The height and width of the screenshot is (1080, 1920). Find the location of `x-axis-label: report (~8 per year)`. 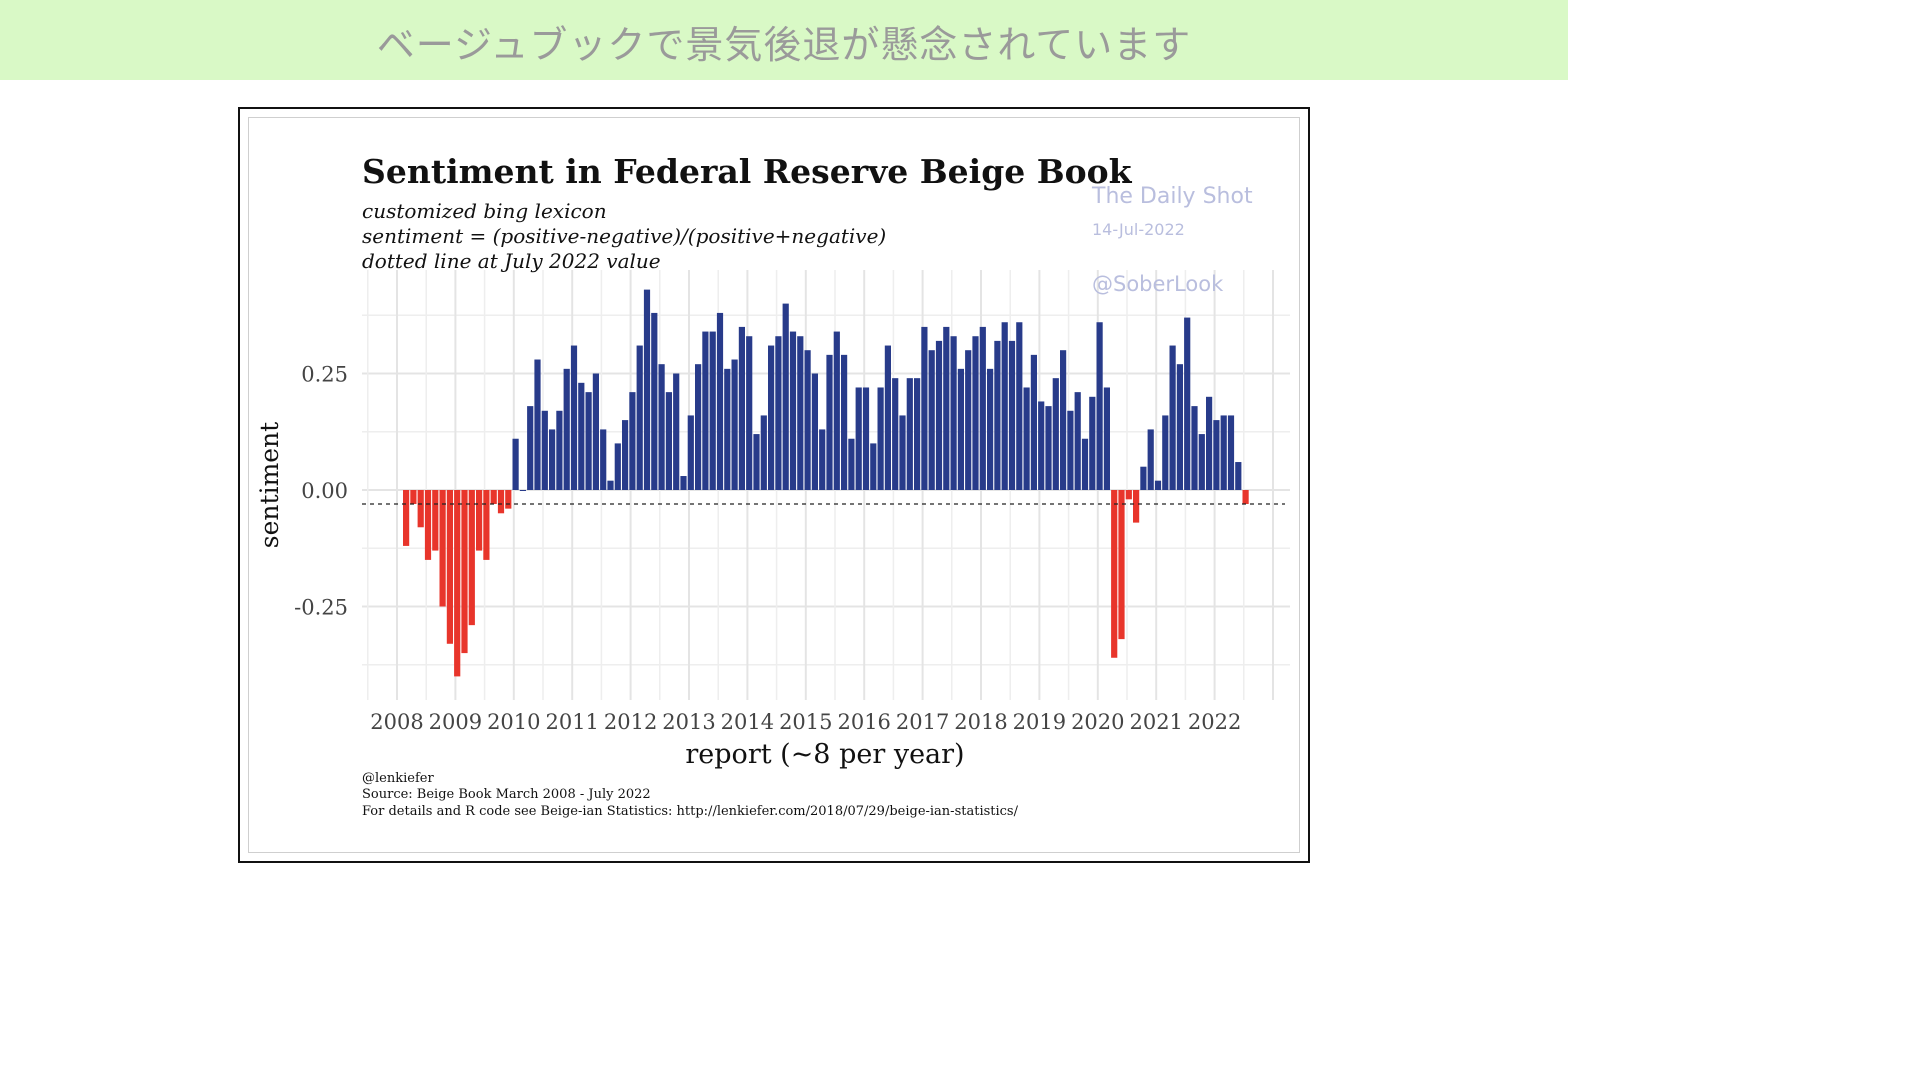

x-axis-label: report (~8 per year) is located at coordinates (824, 754).